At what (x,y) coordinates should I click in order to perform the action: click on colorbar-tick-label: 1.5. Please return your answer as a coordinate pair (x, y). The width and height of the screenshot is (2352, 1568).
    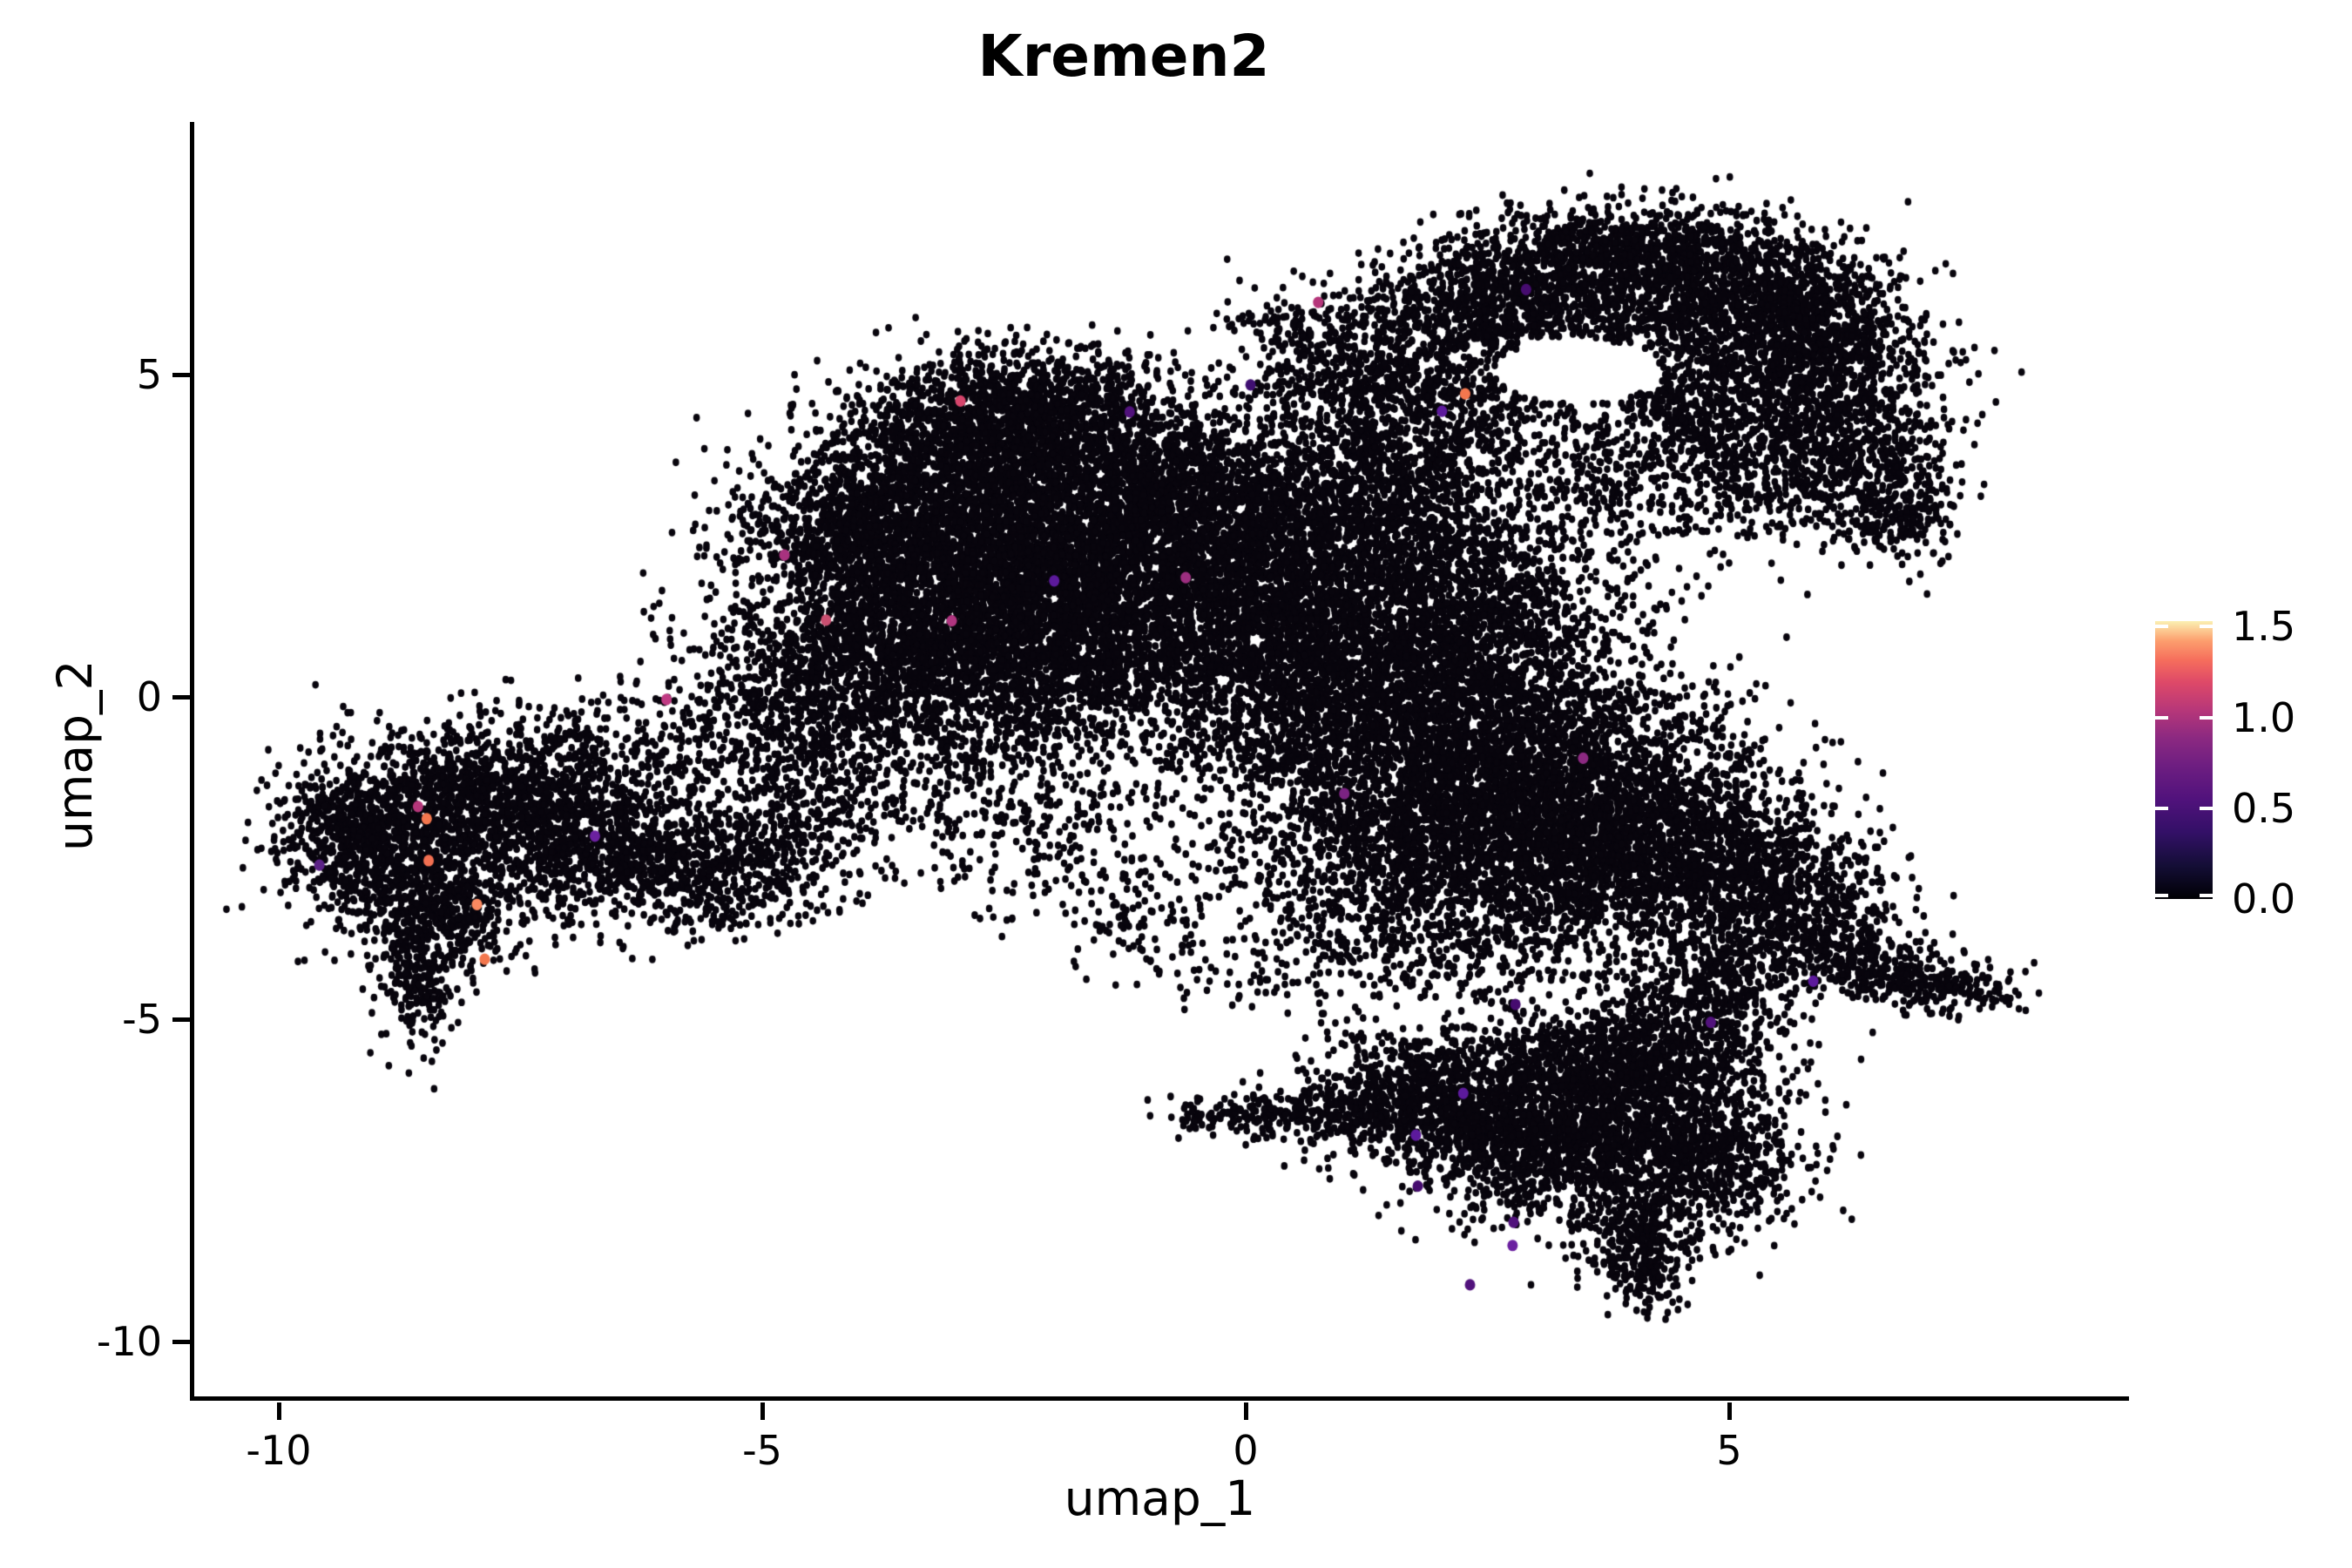
    Looking at the image, I should click on (2264, 627).